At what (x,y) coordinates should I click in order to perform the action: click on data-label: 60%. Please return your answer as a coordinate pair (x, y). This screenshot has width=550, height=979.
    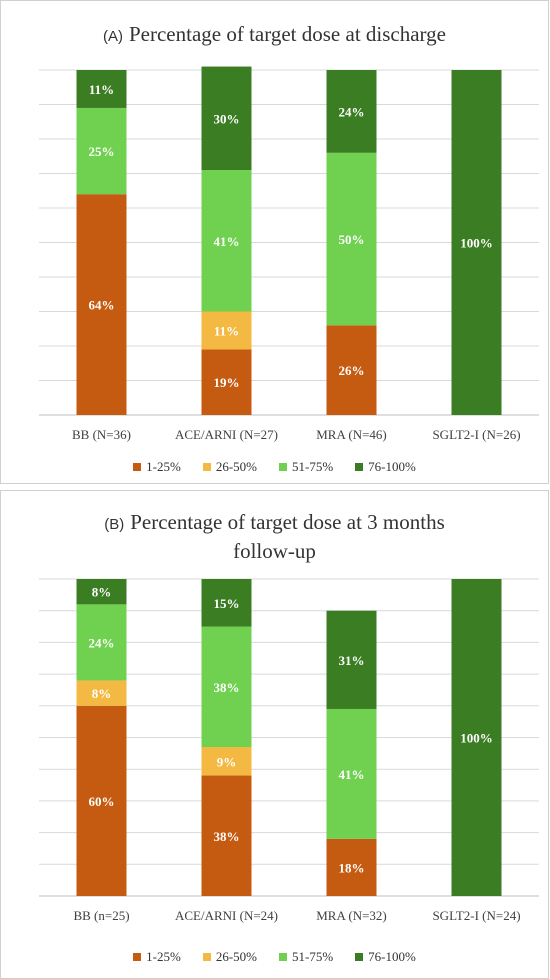
    Looking at the image, I should click on (102, 801).